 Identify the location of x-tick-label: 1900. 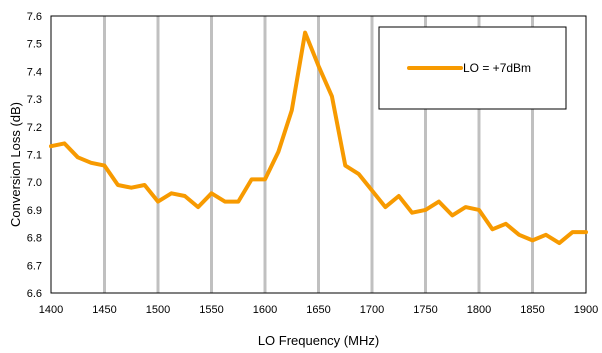
(586, 310).